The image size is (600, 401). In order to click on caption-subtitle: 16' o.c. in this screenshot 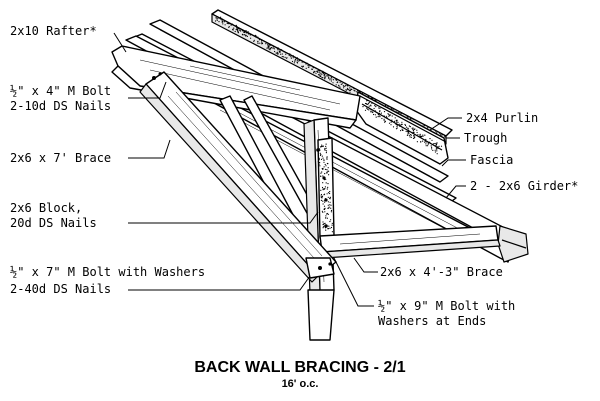, I will do `click(300, 384)`.